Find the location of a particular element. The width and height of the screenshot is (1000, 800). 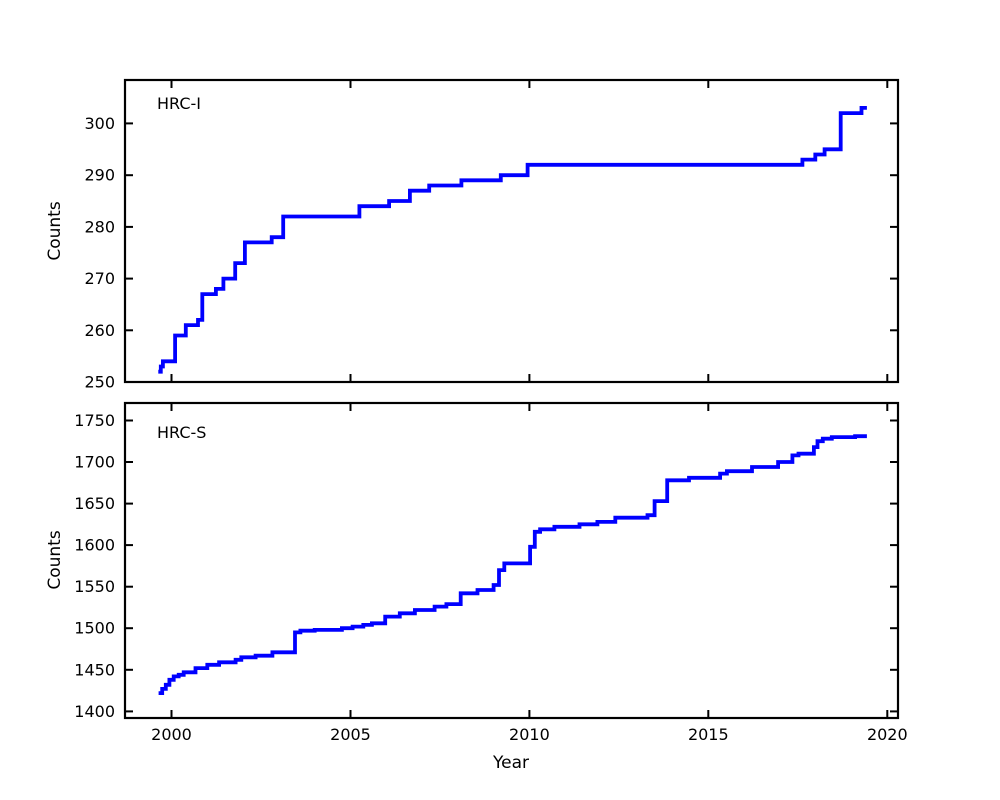

y-tick-label: 1450 is located at coordinates (94, 669).